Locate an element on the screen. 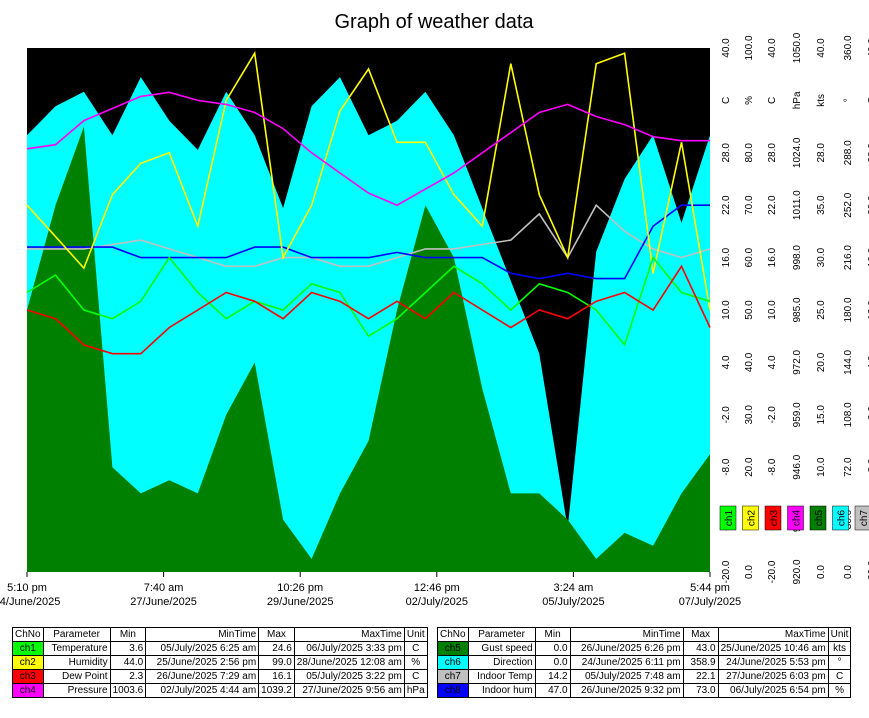 The image size is (869, 718). x-tick-time: 5:10 pm is located at coordinates (27, 588).